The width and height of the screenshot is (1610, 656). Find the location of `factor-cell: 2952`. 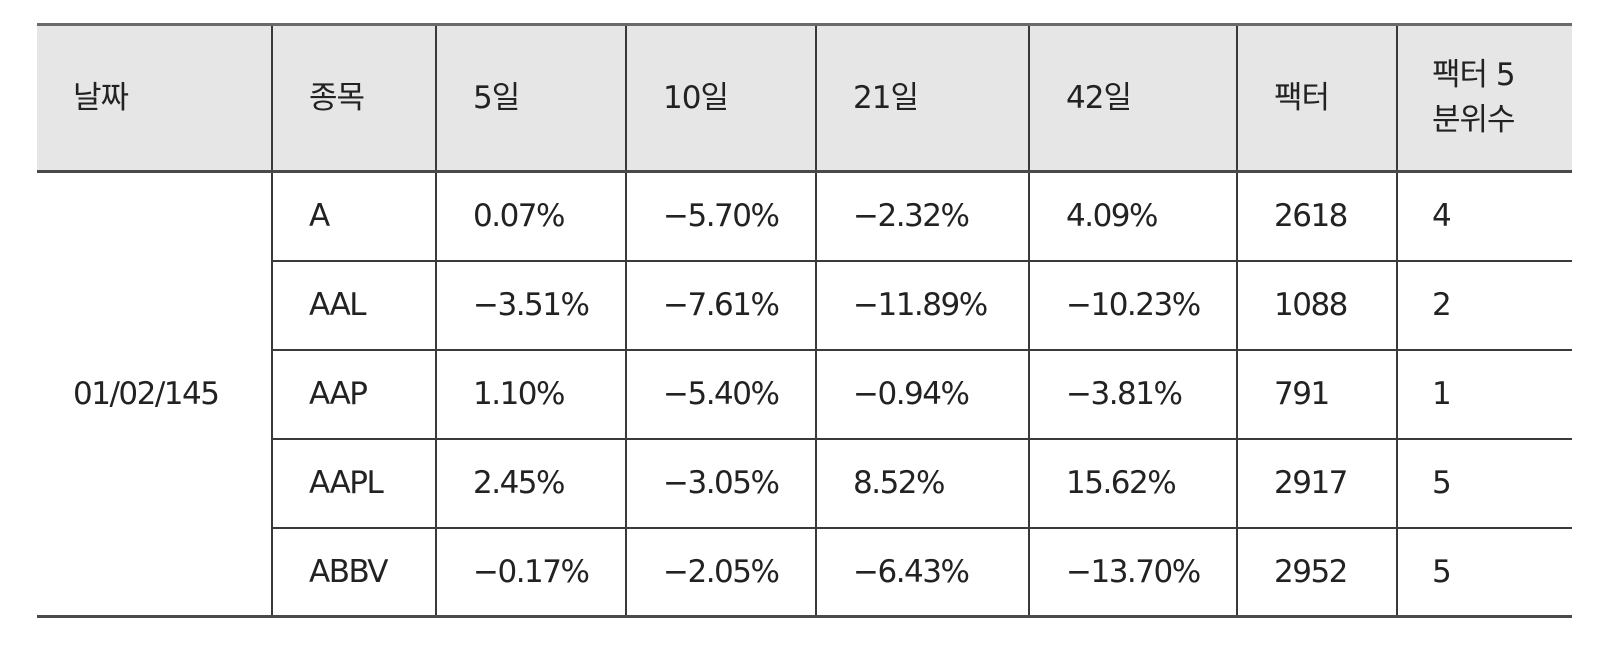

factor-cell: 2952 is located at coordinates (1316, 572).